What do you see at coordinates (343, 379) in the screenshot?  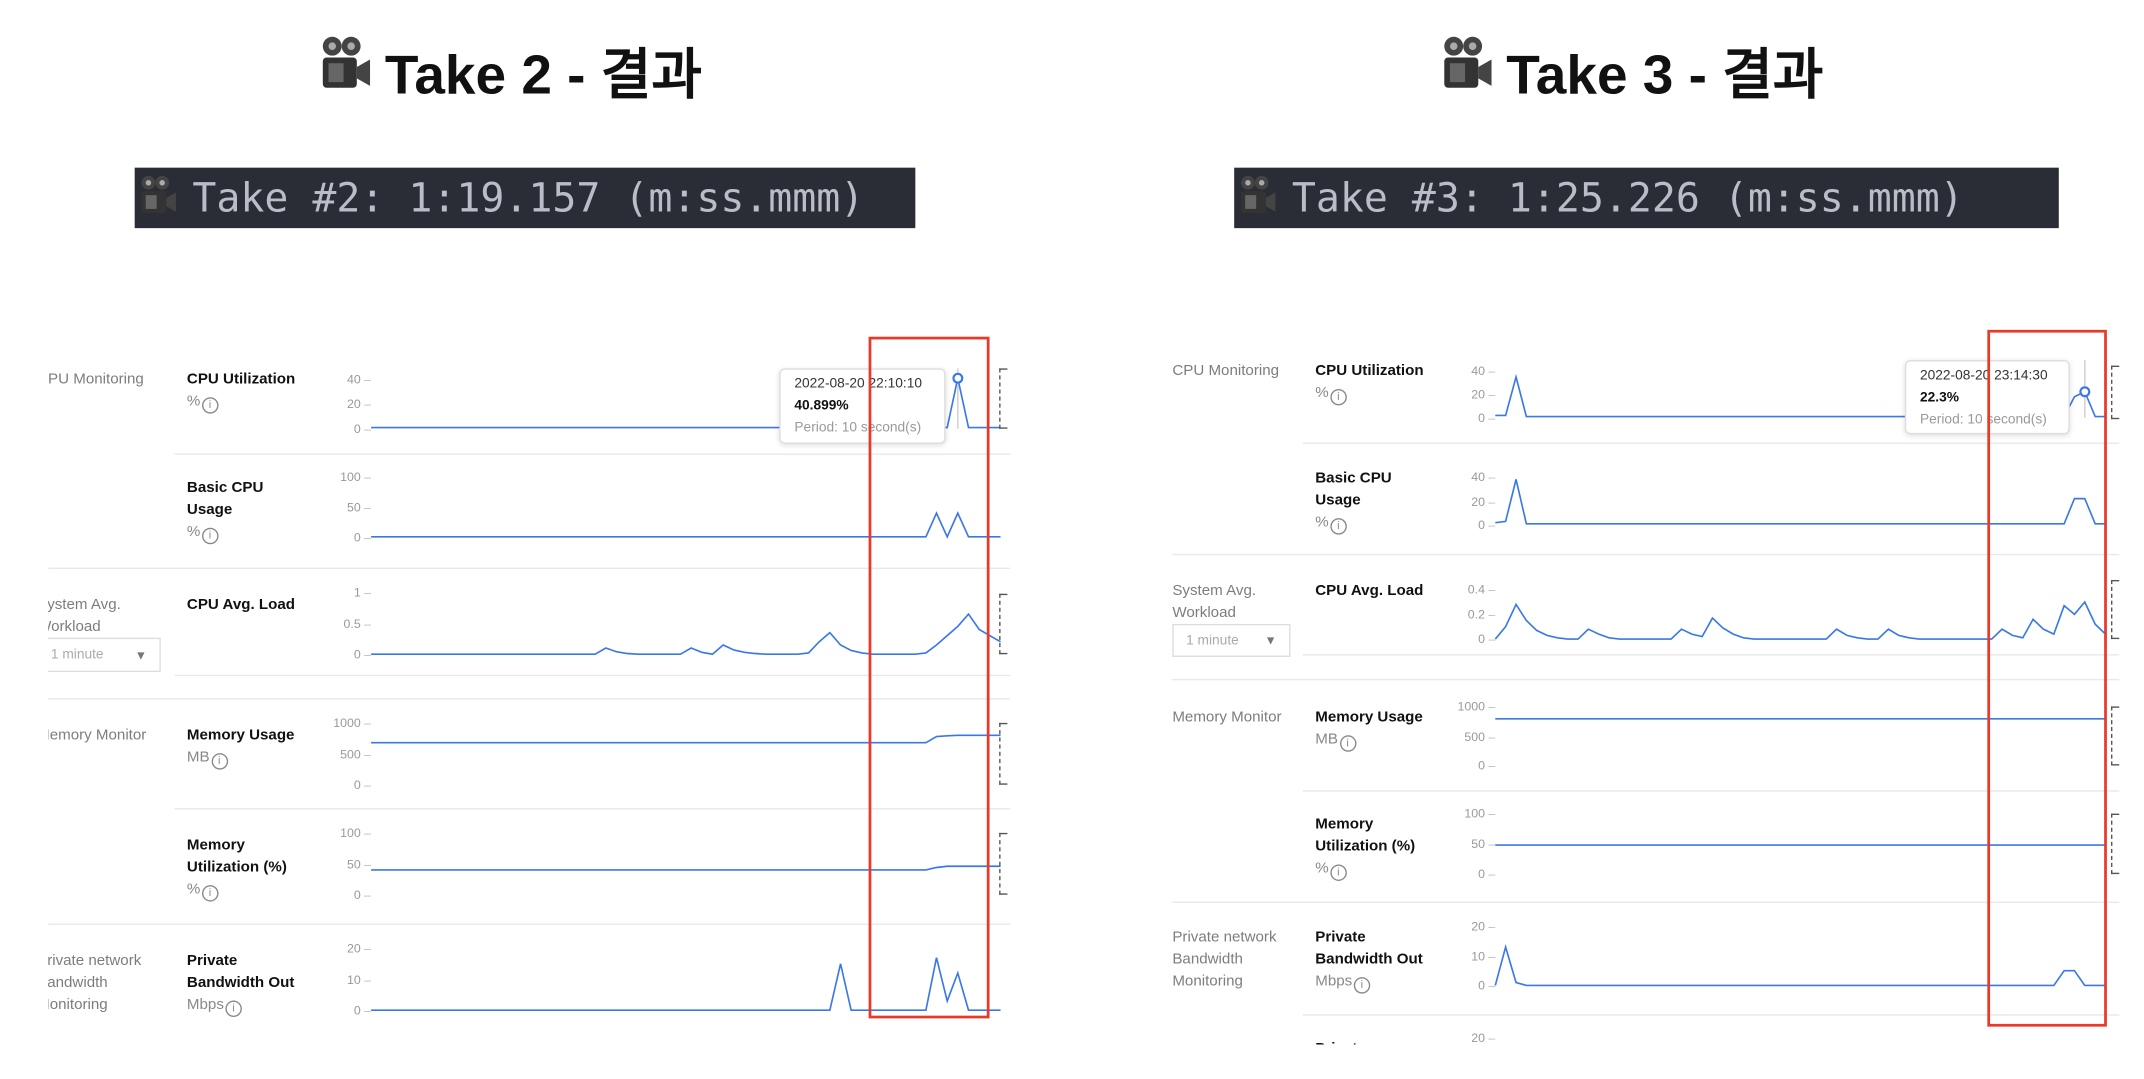 I see `y-tick-label: 40` at bounding box center [343, 379].